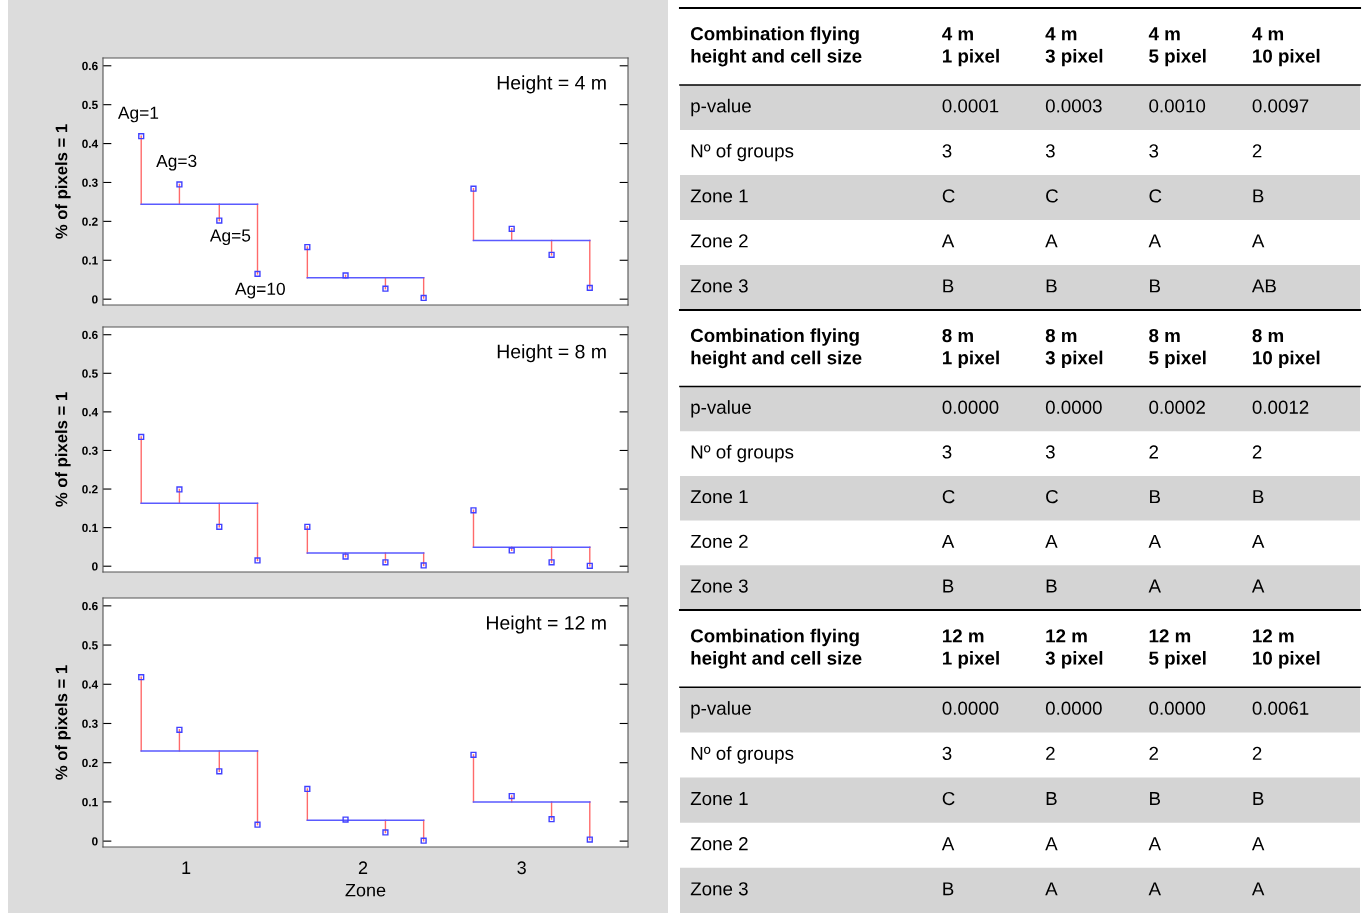 Image resolution: width=1366 pixels, height=913 pixels. I want to click on y-tick-label: 0, so click(95, 299).